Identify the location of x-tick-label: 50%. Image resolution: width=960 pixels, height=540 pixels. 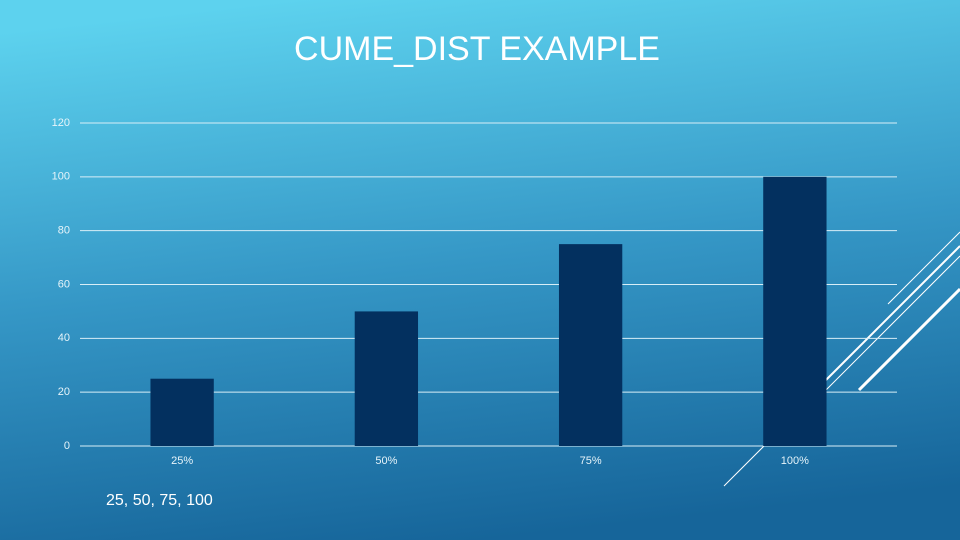
(386, 461).